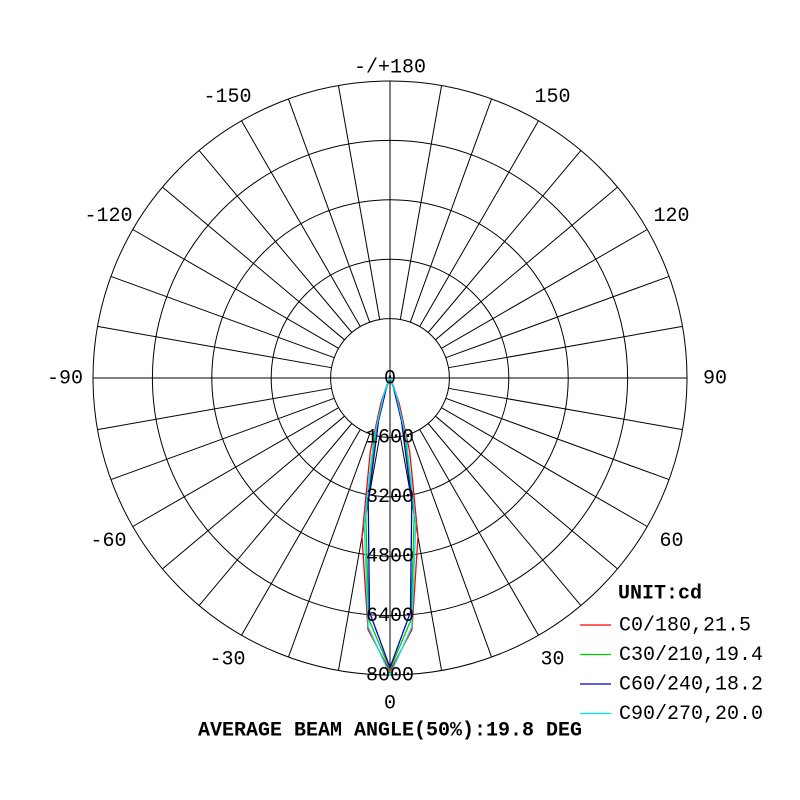 The image size is (800, 800). What do you see at coordinates (691, 684) in the screenshot?
I see `legend-label: C60/240,18.2` at bounding box center [691, 684].